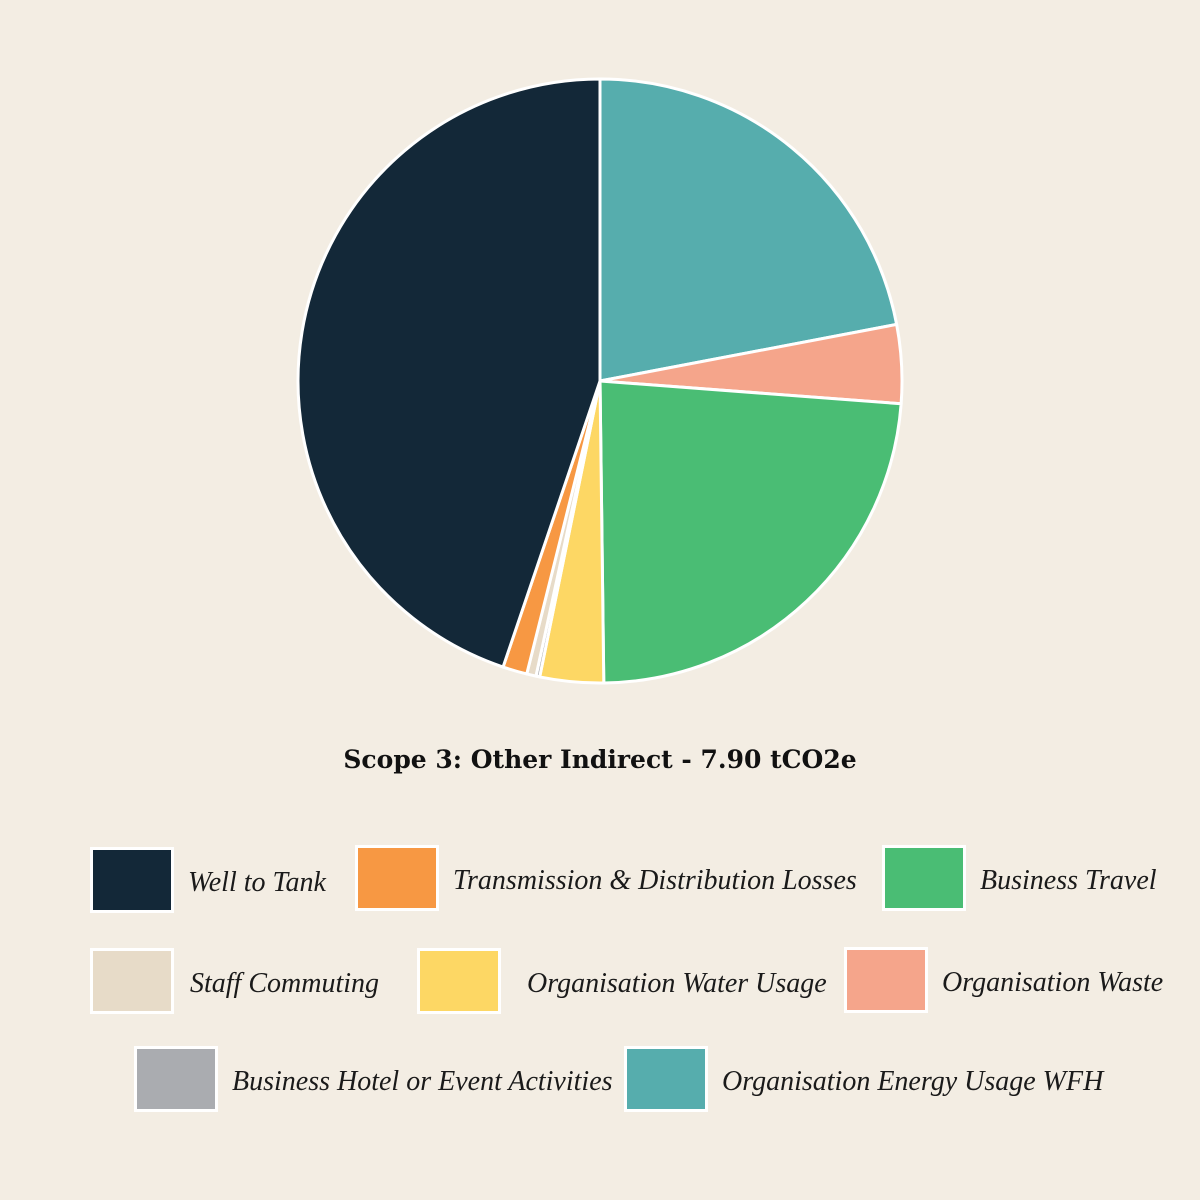  I want to click on legend-swatch-transmission-distribution-losses, so click(397, 878).